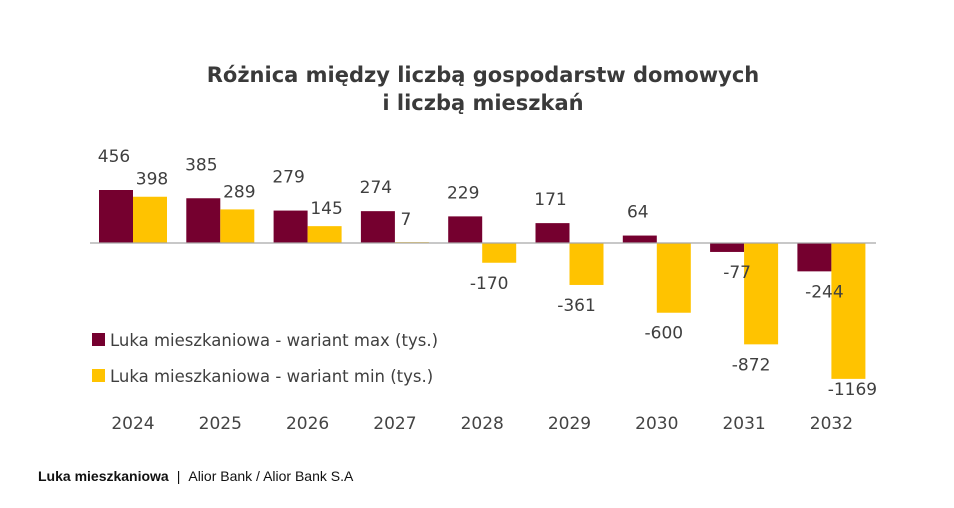 This screenshot has width=954, height=508. Describe the element at coordinates (673, 278) in the screenshot. I see `bar-min-2030` at that location.